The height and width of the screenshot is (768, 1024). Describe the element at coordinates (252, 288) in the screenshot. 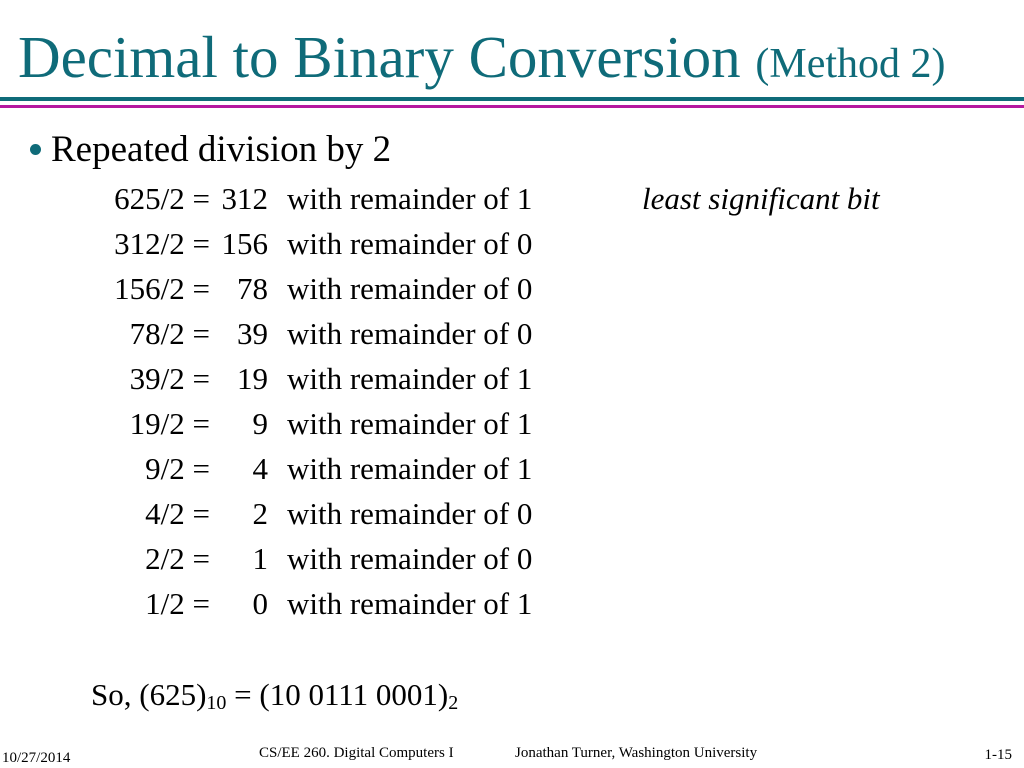

I see `division-quotient: 78` at that location.